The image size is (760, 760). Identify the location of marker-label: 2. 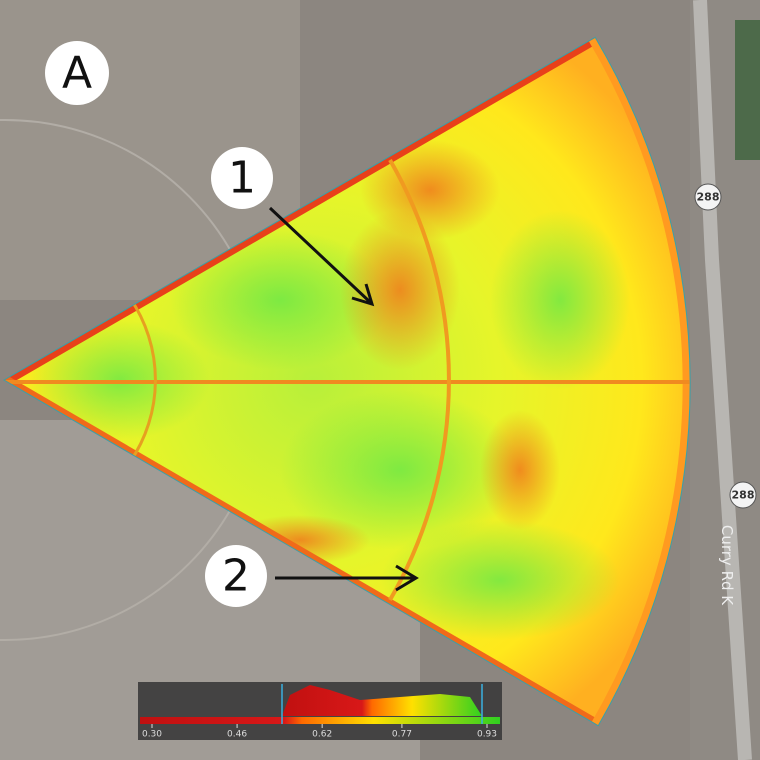
(236, 576).